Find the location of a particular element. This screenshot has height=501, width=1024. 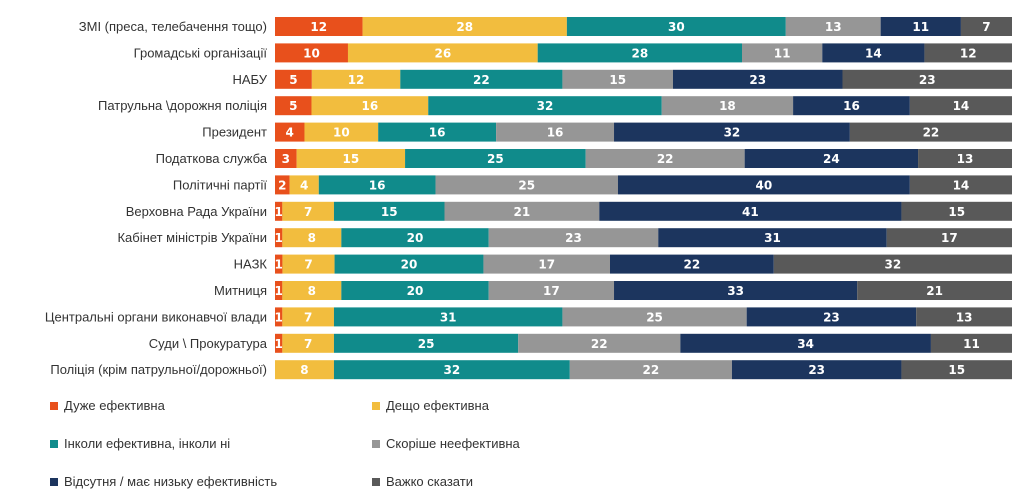

data-label: 12 is located at coordinates (318, 27).